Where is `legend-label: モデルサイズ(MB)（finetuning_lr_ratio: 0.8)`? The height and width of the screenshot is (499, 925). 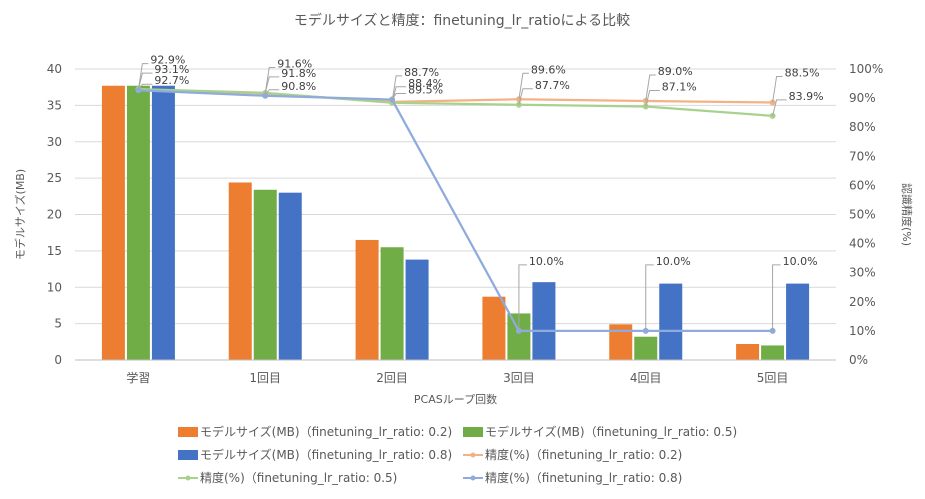
legend-label: モデルサイズ(MB)（finetuning_lr_ratio: 0.8) is located at coordinates (326, 454).